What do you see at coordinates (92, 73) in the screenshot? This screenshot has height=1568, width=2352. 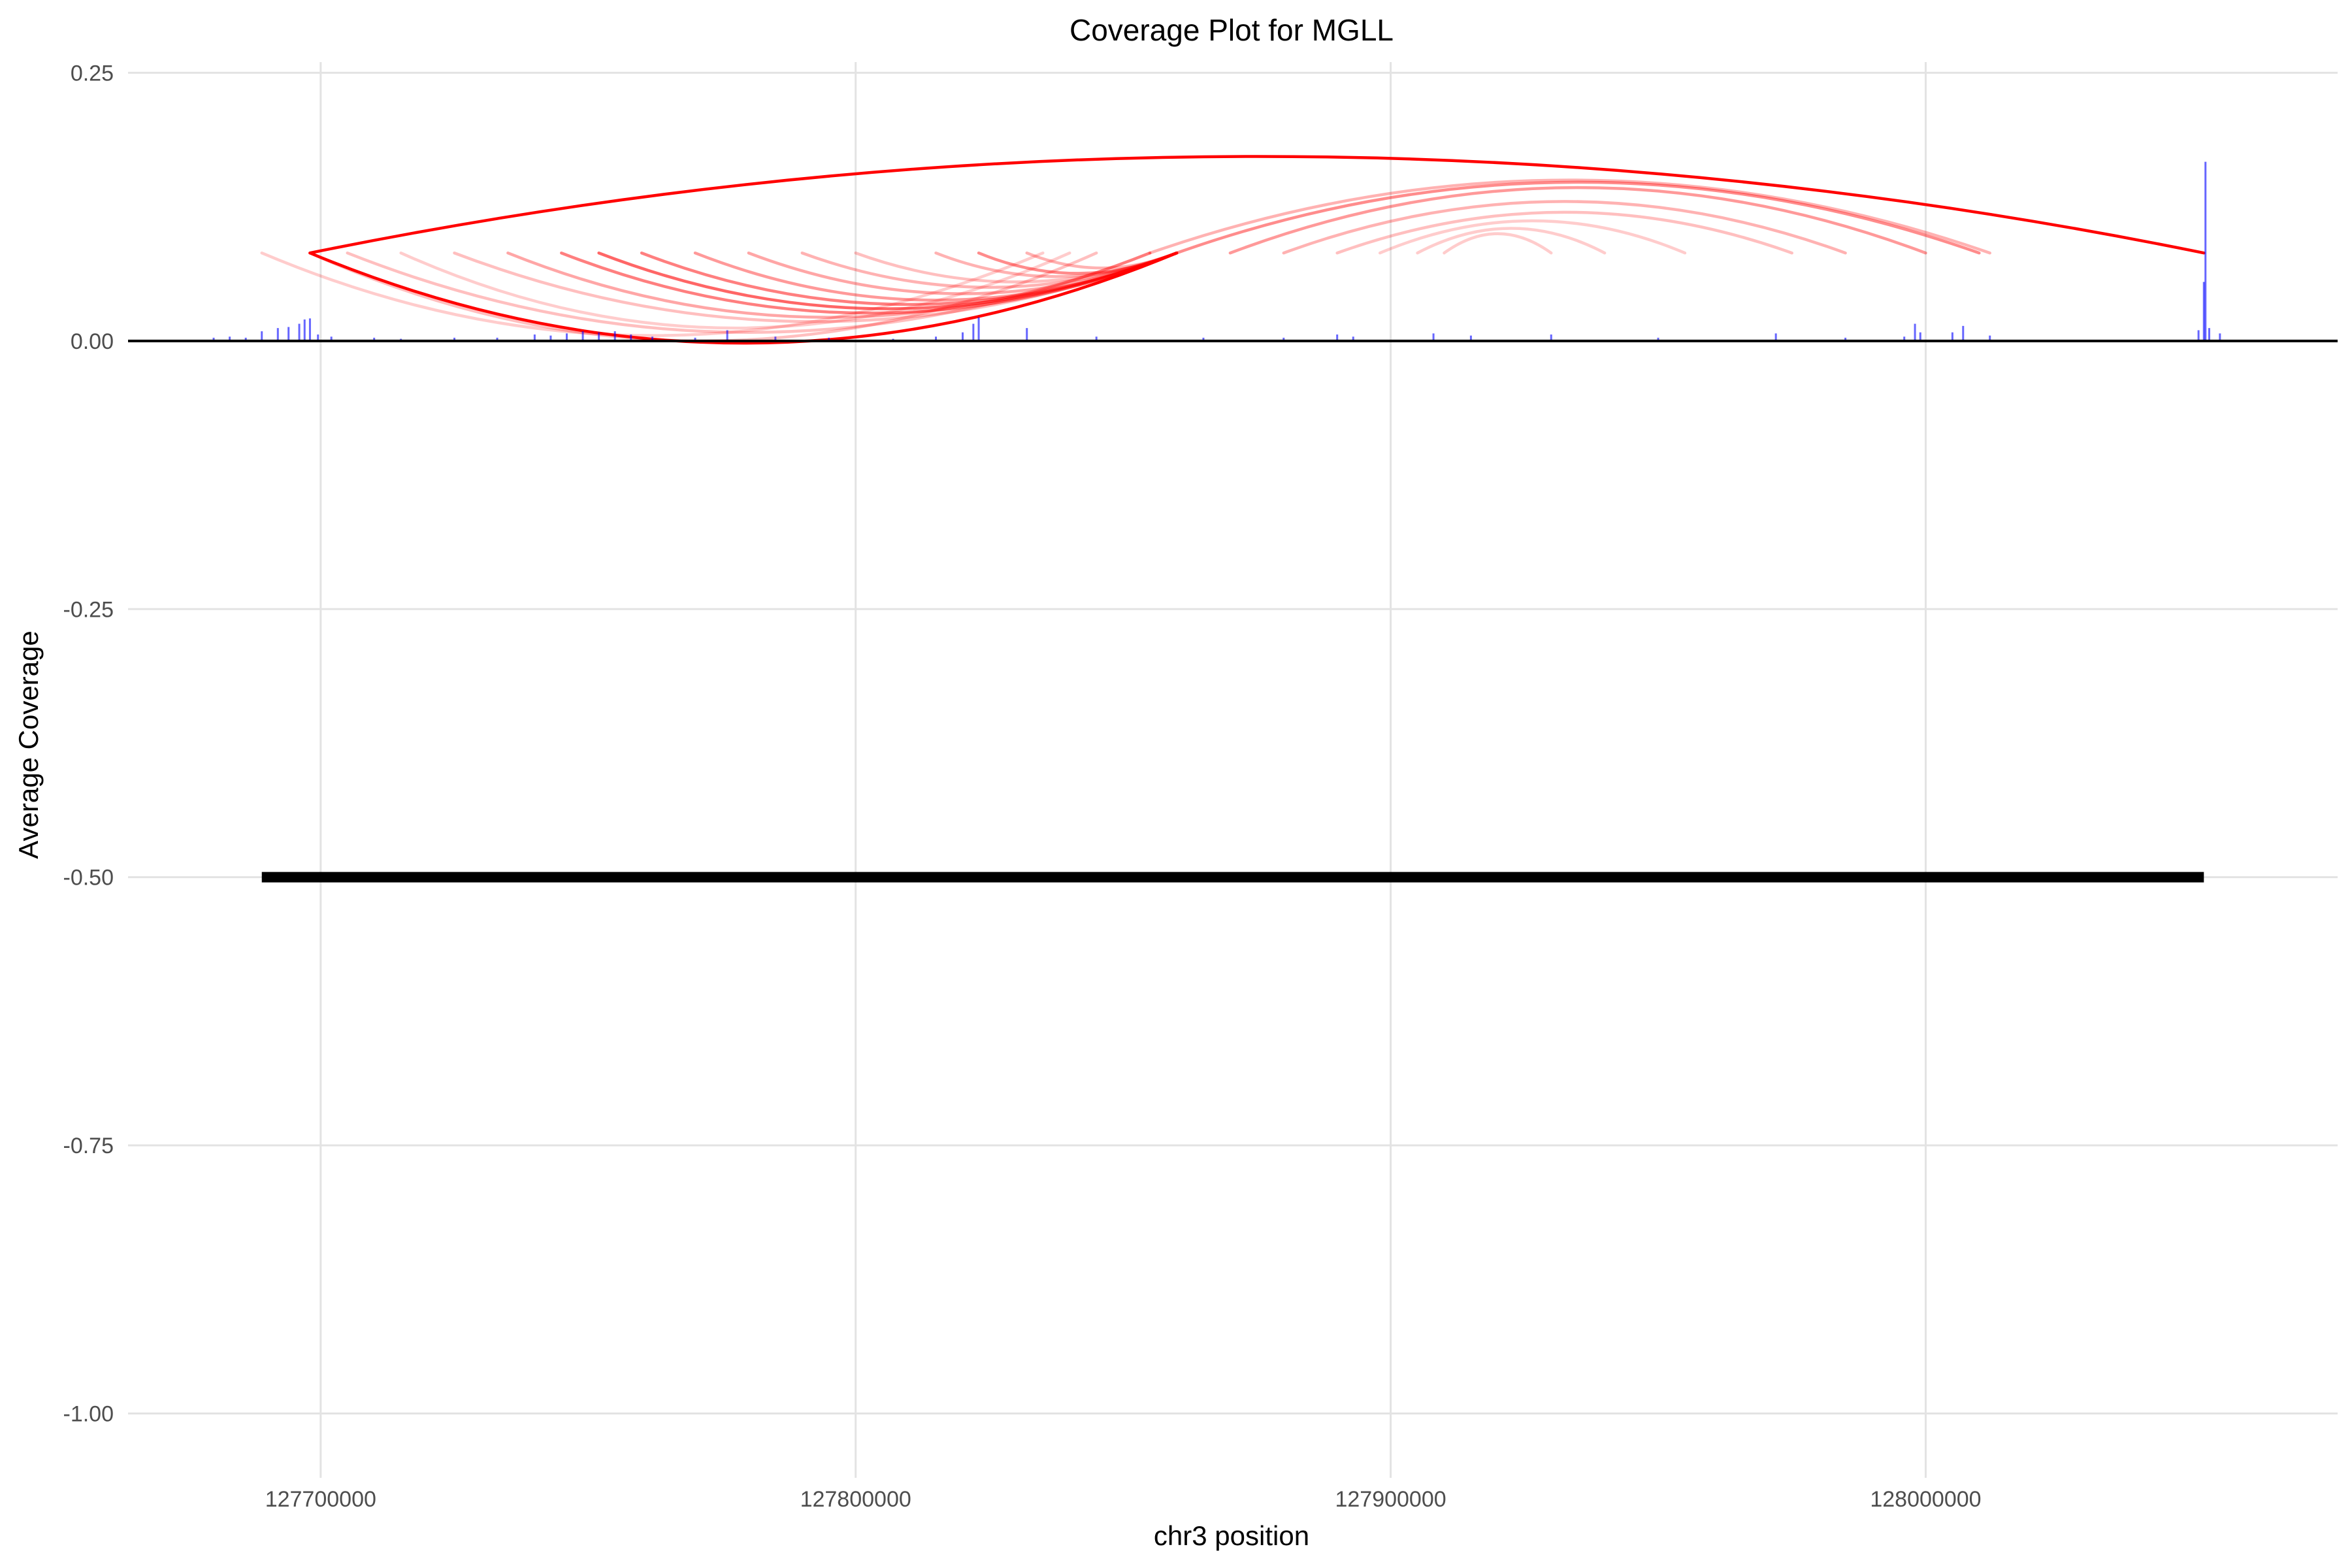 I see `y-tick-label: 0.25` at bounding box center [92, 73].